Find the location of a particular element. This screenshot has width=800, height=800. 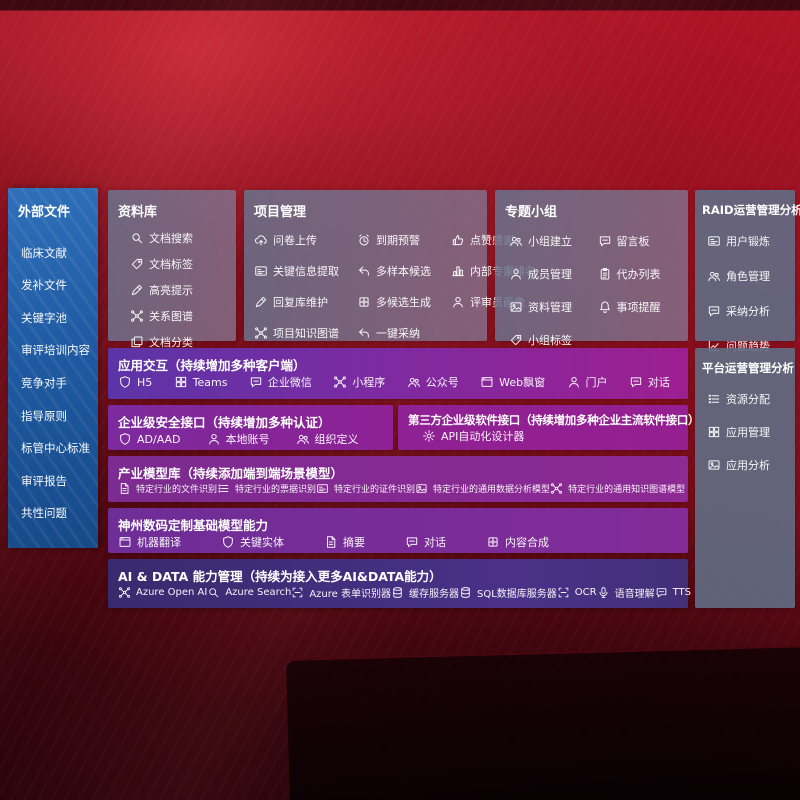

industry-receipt-recognition-icon is located at coordinates (223, 488).